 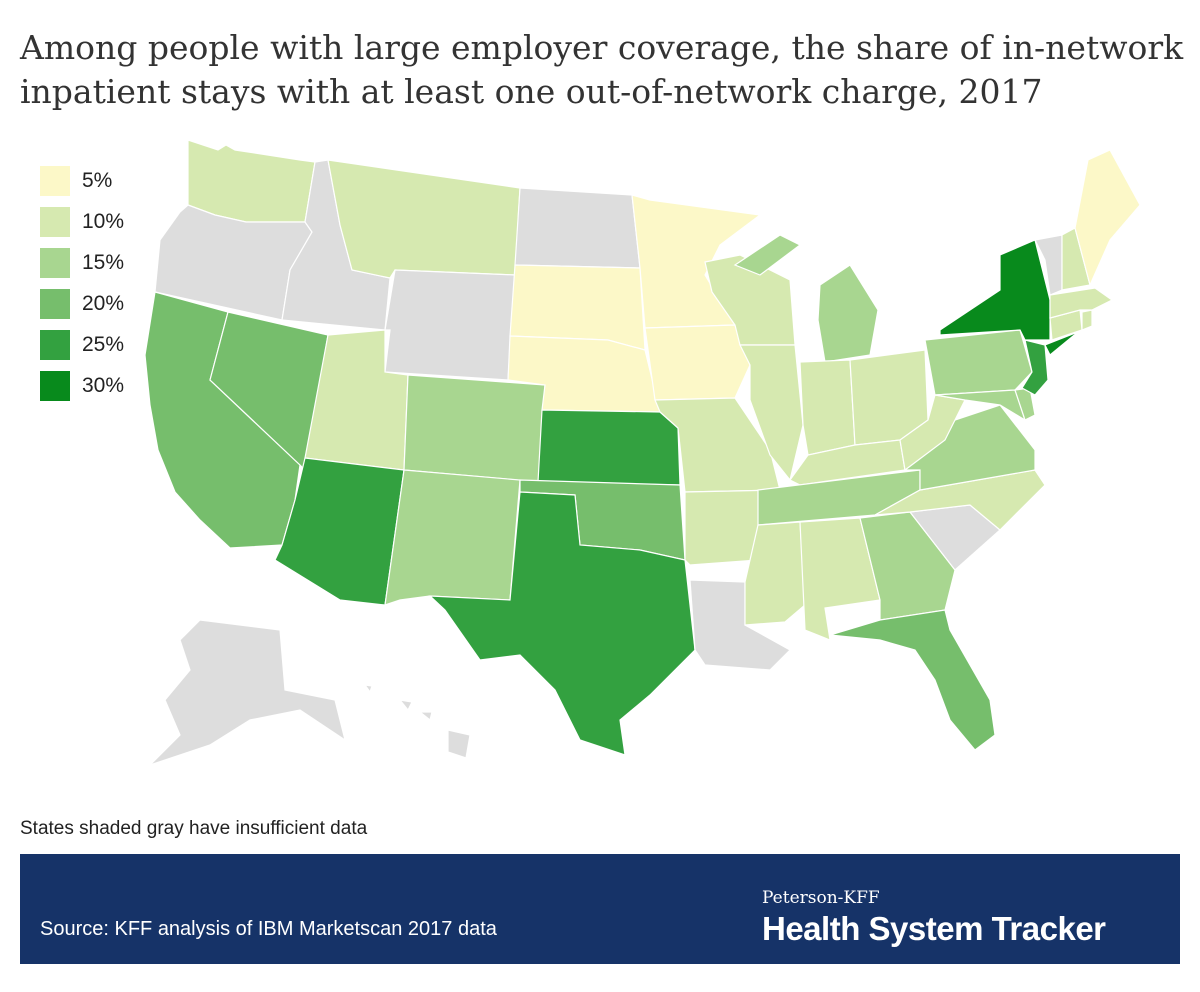 I want to click on legend-label: 10%, so click(x=103, y=221).